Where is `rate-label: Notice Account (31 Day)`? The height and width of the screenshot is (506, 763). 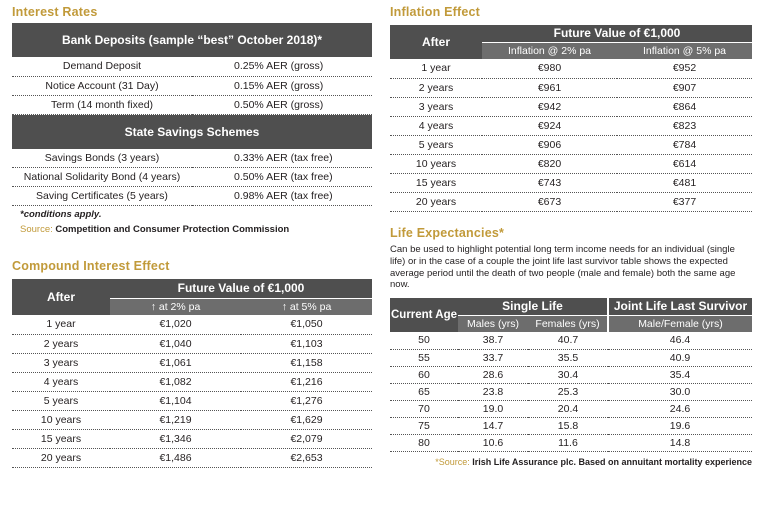 rate-label: Notice Account (31 Day) is located at coordinates (102, 86).